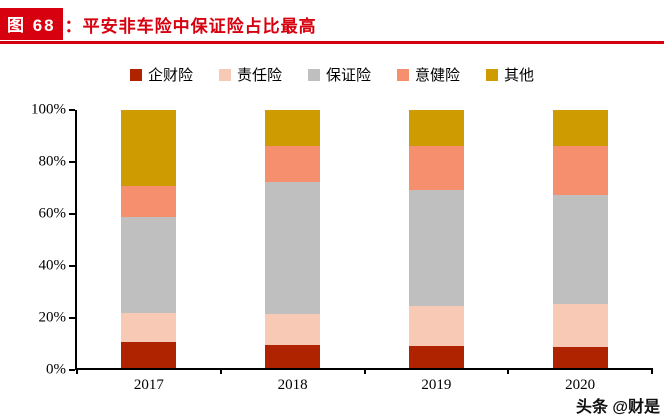  Describe the element at coordinates (52, 265) in the screenshot. I see `y-tick-label: 40%` at that location.